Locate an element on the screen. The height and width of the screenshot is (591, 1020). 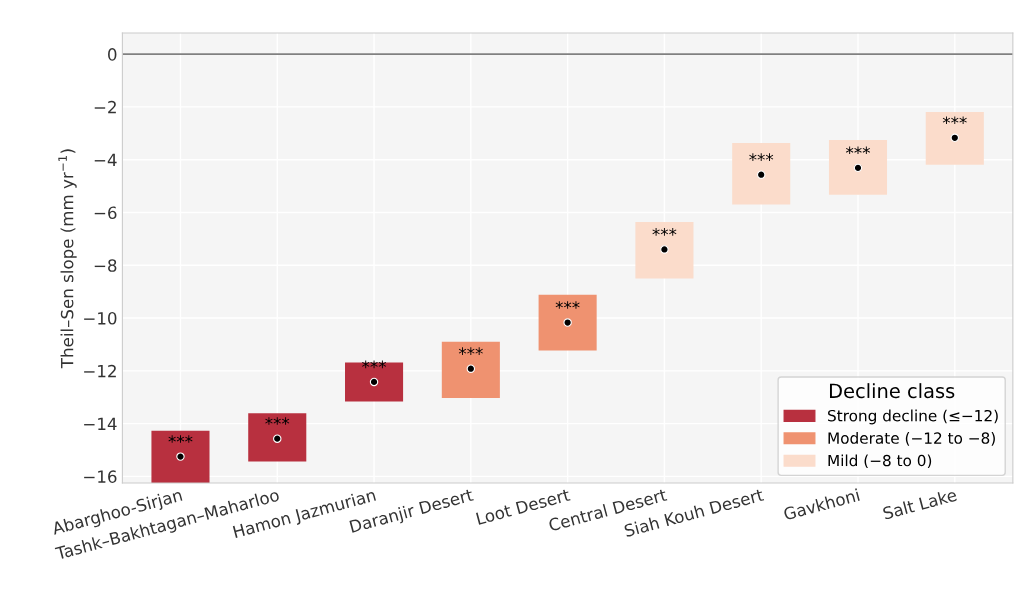
y-tick-label: −2 is located at coordinates (105, 107).